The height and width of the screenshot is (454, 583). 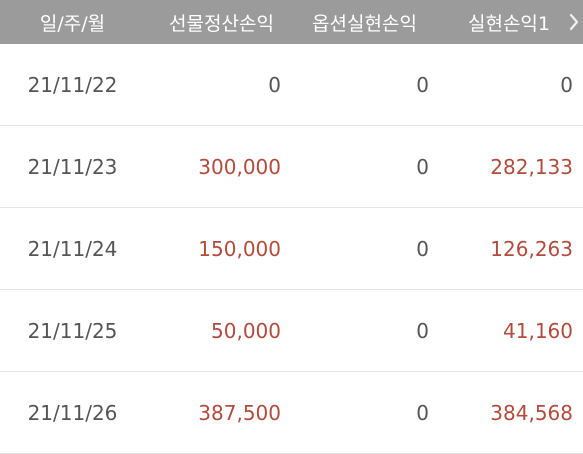 What do you see at coordinates (538, 330) in the screenshot?
I see `cell-realized-pnl: 41,160` at bounding box center [538, 330].